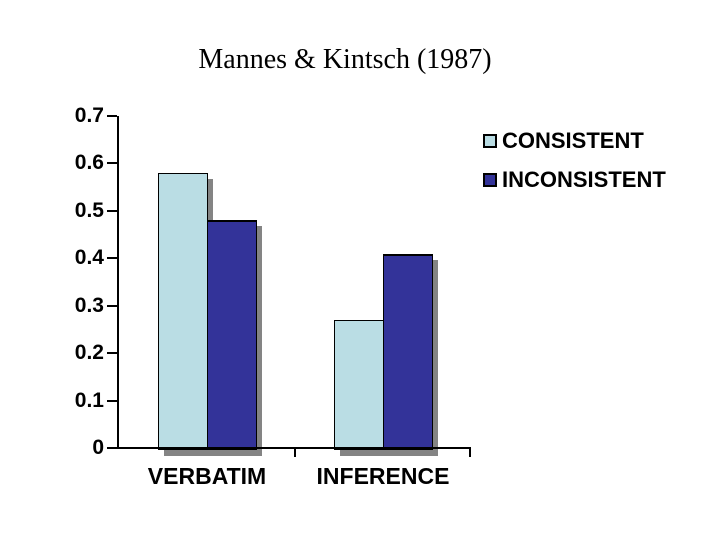 This screenshot has height=540, width=720. What do you see at coordinates (207, 476) in the screenshot?
I see `x-category-label-verbatim: VERBATIM` at bounding box center [207, 476].